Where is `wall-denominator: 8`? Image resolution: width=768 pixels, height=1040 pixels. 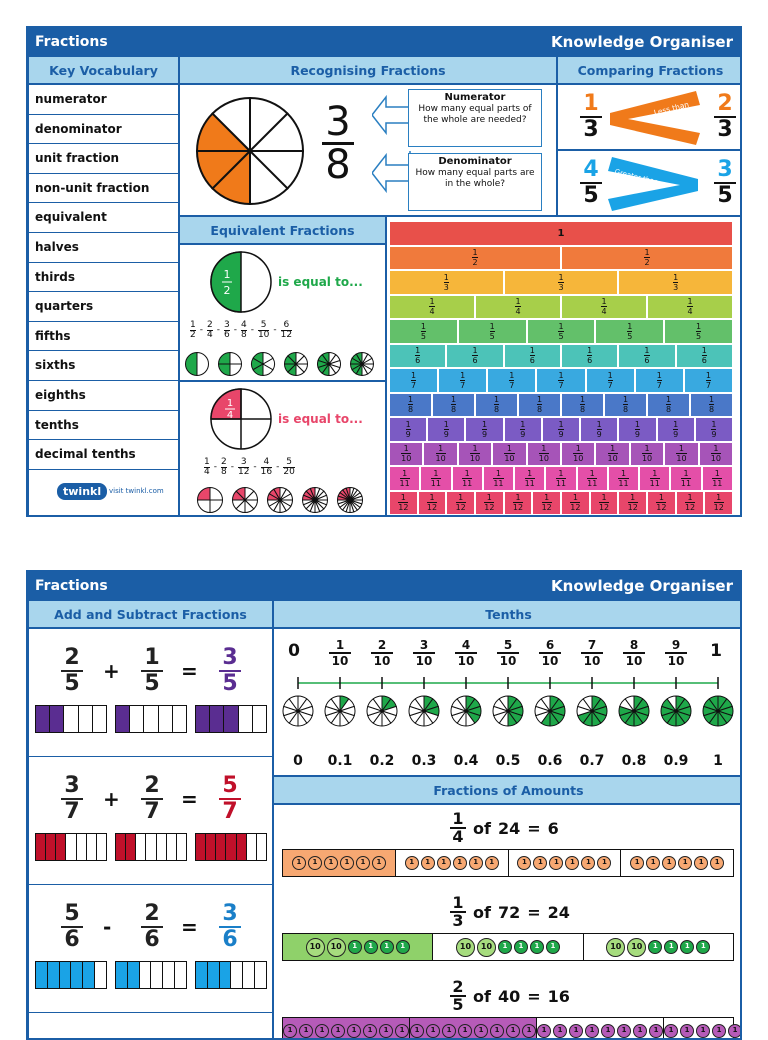
wall-denominator: 8 is located at coordinates (582, 410).